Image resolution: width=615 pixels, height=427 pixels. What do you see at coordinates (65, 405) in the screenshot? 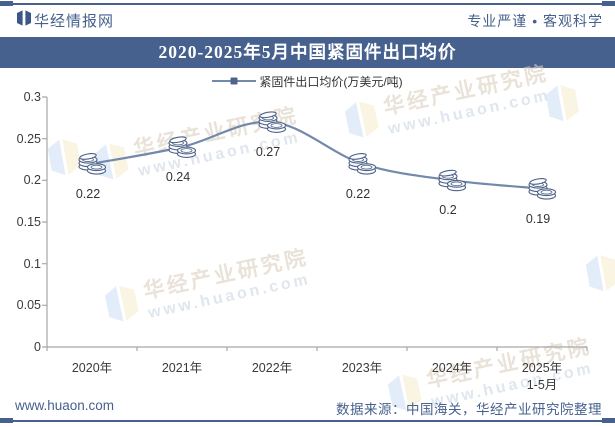
I see `footer-website: www.huaon.com` at bounding box center [65, 405].